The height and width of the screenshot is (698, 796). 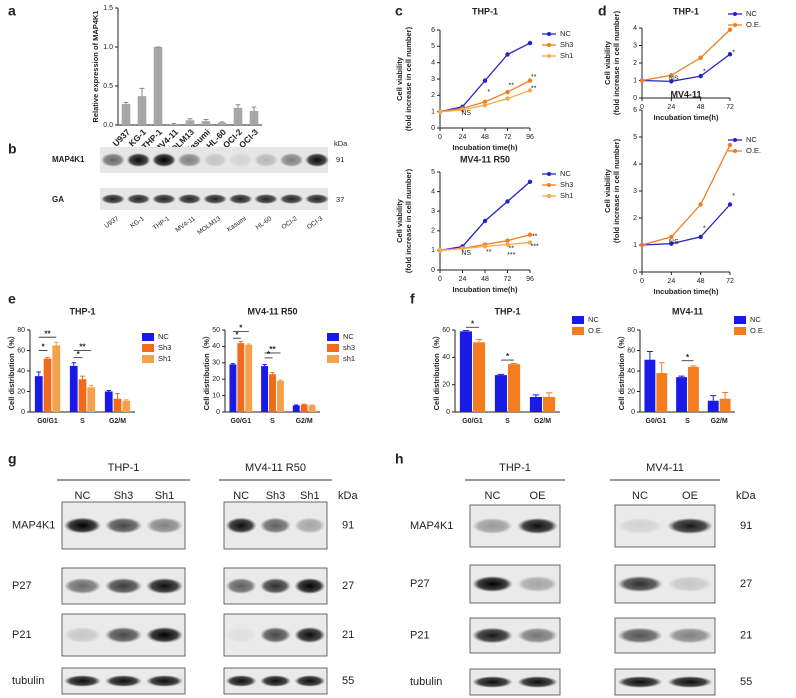 What do you see at coordinates (535, 246) in the screenshot?
I see `annotation: ***` at bounding box center [535, 246].